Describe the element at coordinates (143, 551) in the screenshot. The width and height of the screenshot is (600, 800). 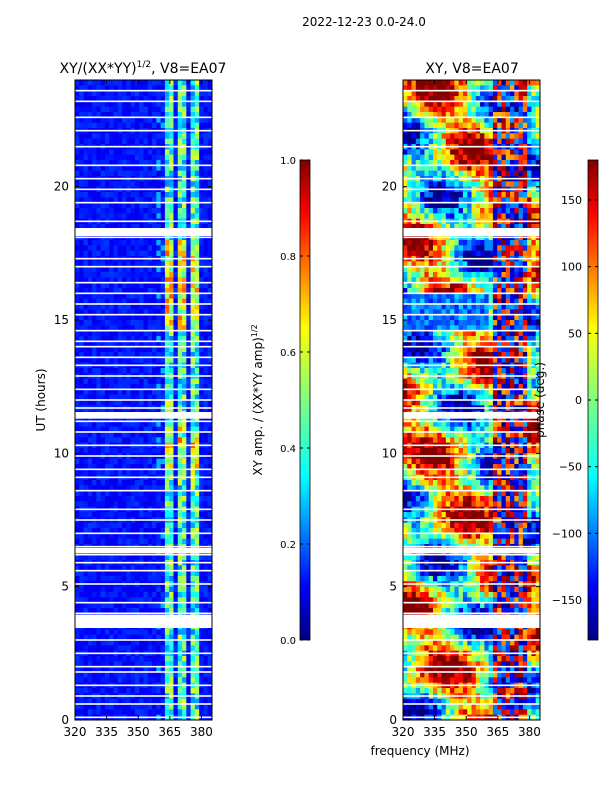
I see `flagged-span` at that location.